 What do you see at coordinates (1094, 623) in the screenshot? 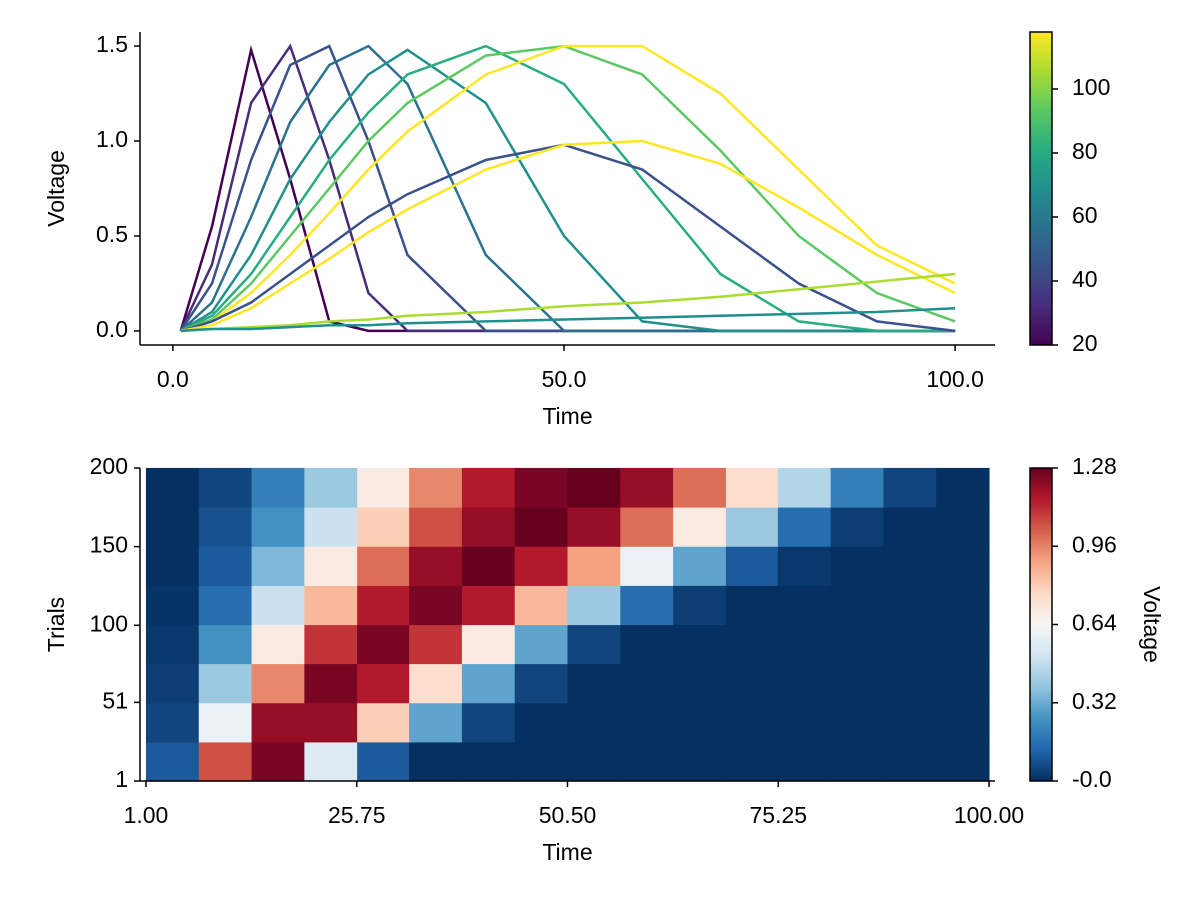
I see `colorbar-tick-label: 0.64` at bounding box center [1094, 623].